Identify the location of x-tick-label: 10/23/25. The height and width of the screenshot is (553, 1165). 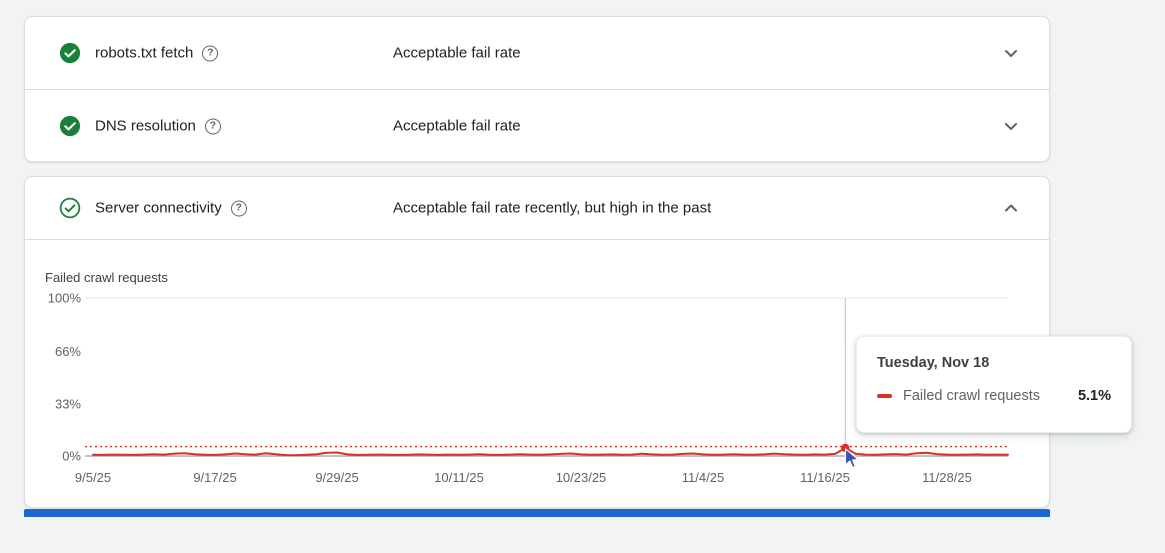
(581, 477).